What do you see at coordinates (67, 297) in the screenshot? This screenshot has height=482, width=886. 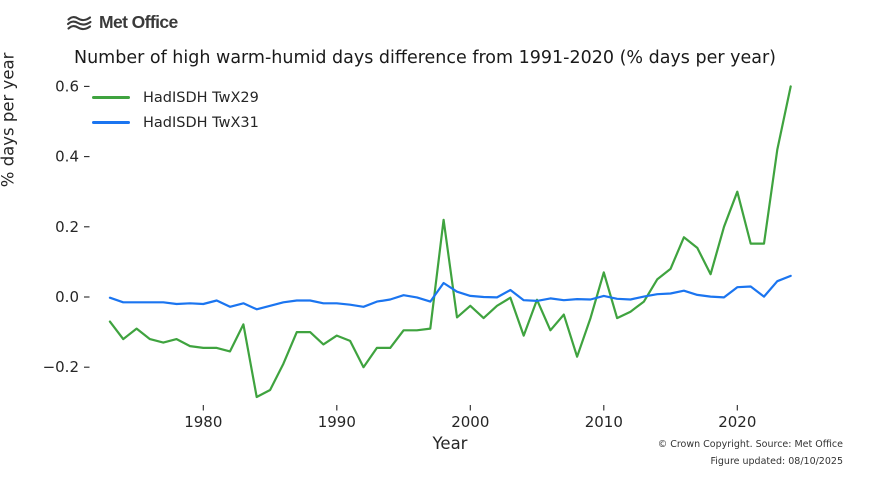 I see `y-tick-label: 0.0` at bounding box center [67, 297].